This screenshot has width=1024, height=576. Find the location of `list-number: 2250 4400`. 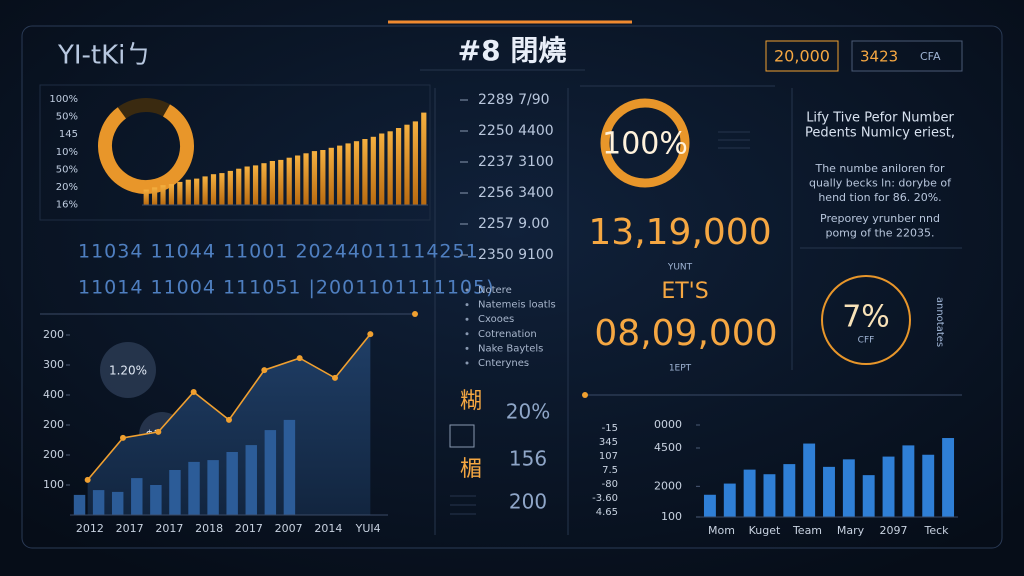

list-number: 2250 4400 is located at coordinates (516, 131).